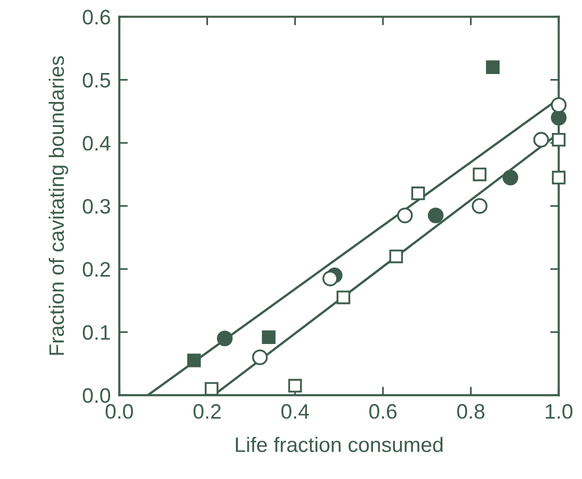 This screenshot has height=479, width=582. What do you see at coordinates (96, 395) in the screenshot?
I see `y-tick-label: 0.0` at bounding box center [96, 395].